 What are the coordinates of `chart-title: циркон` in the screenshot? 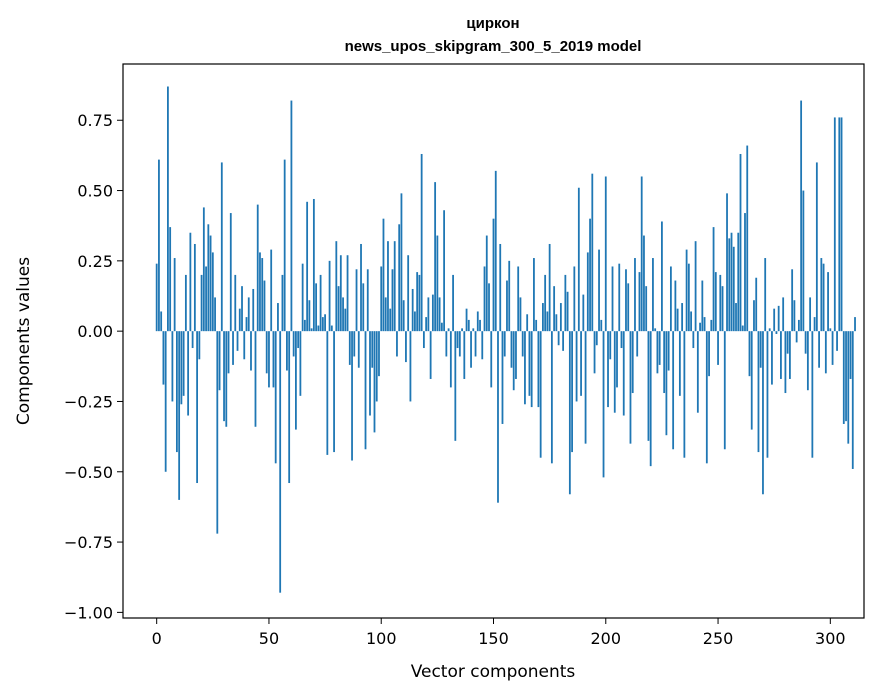 It's located at (492, 23).